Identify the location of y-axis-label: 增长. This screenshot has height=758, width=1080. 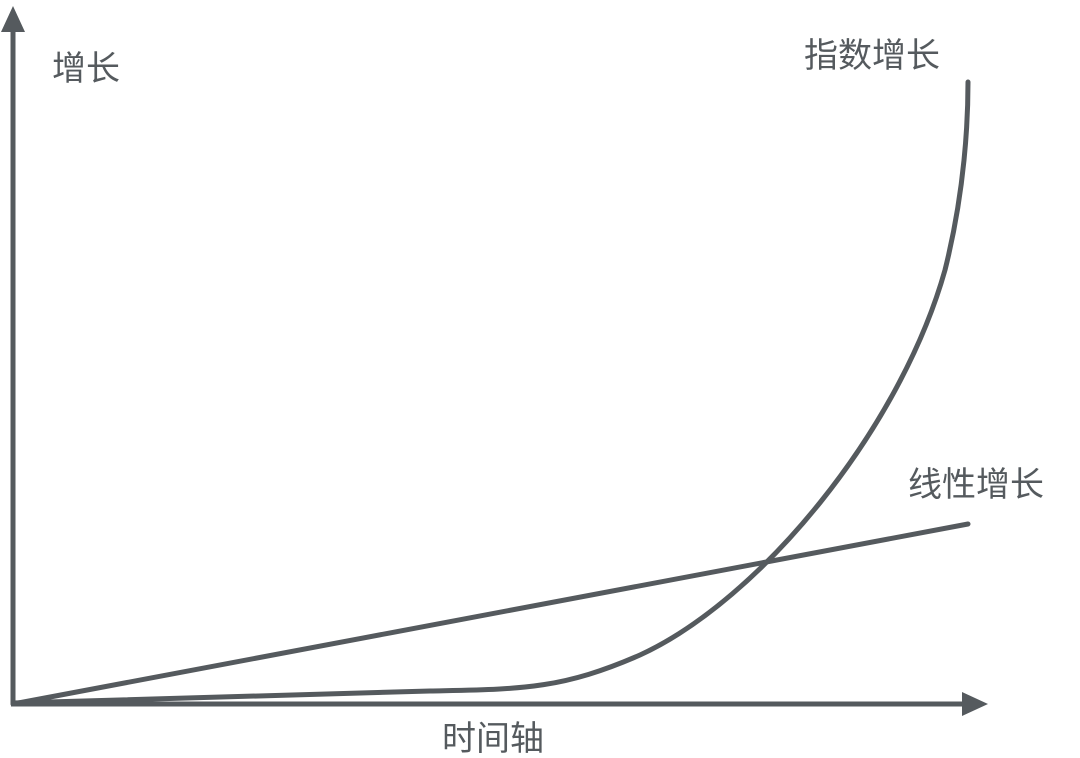
(86, 69).